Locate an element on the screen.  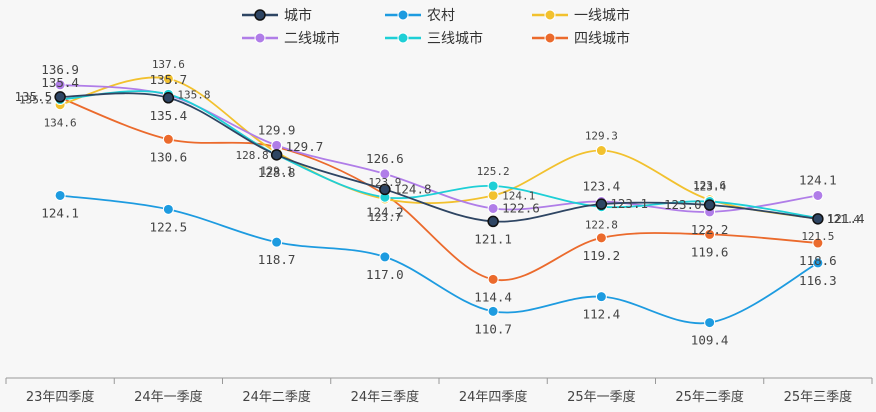
data-label-series-1-5: 121.1 is located at coordinates (493, 238).